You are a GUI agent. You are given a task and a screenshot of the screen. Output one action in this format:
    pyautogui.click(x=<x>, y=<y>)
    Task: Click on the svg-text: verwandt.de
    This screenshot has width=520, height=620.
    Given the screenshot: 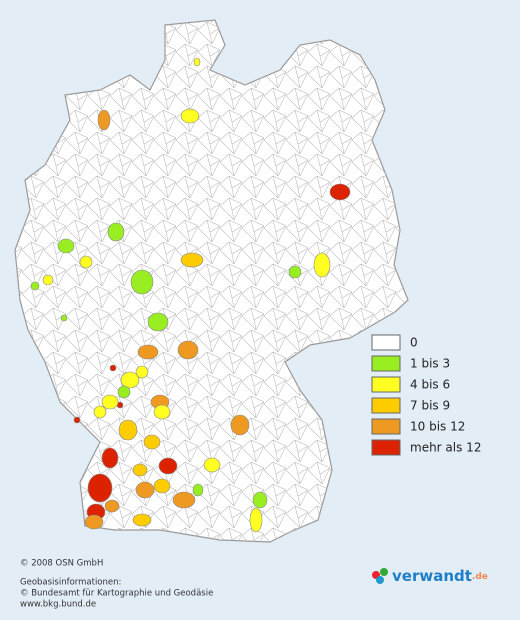 What is the action you would take?
    pyautogui.click(x=440, y=576)
    